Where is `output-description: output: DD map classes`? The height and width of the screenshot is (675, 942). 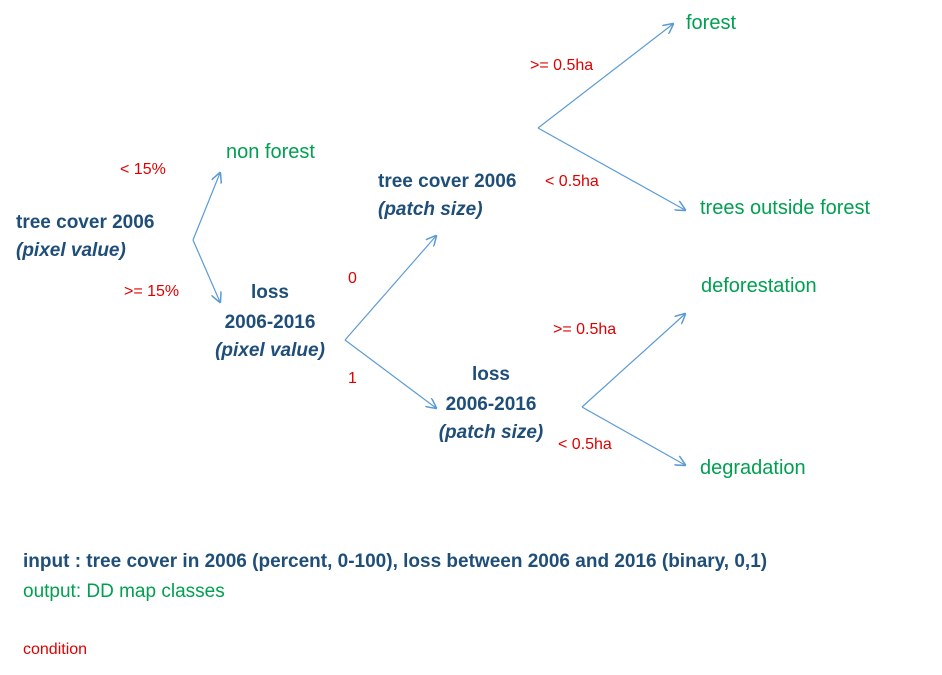 output-description: output: DD map classes is located at coordinates (124, 591).